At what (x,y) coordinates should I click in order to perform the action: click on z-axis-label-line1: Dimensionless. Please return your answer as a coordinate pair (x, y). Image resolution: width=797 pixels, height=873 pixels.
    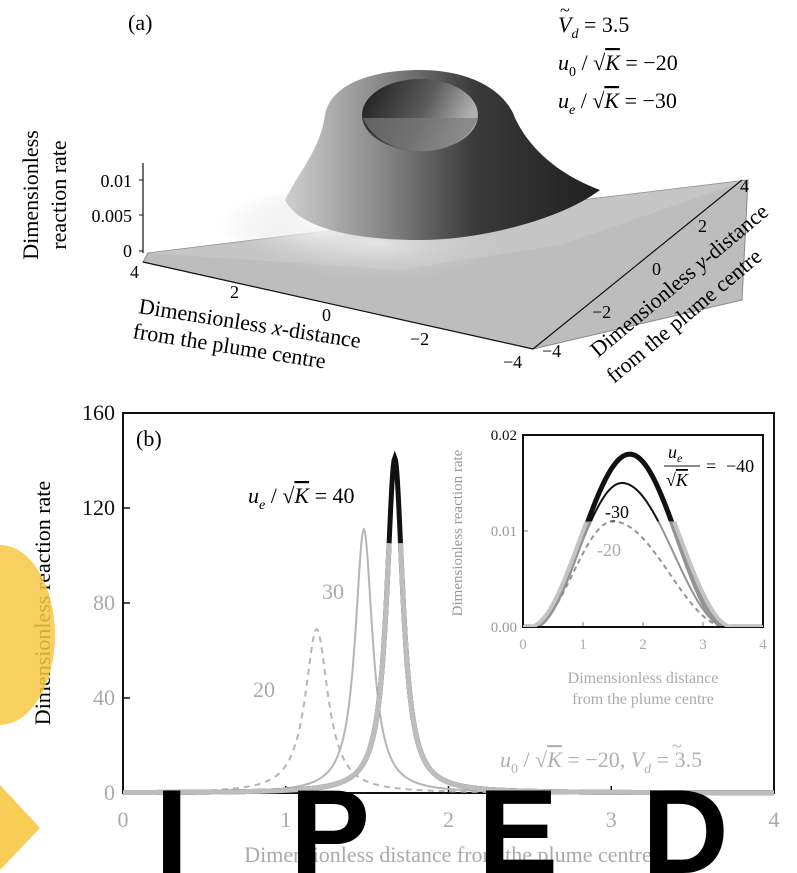
    Looking at the image, I should click on (30, 195).